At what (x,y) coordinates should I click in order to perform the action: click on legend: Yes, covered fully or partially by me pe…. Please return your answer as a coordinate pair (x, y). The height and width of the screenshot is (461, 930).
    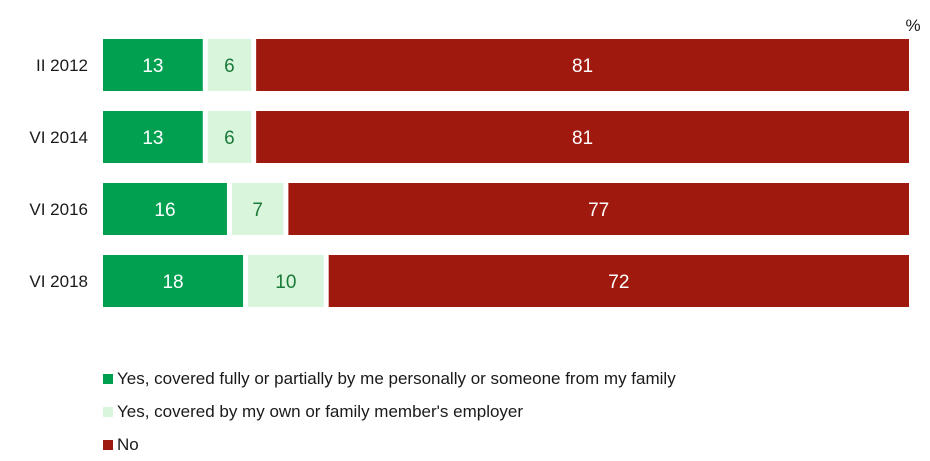
    Looking at the image, I should click on (389, 411).